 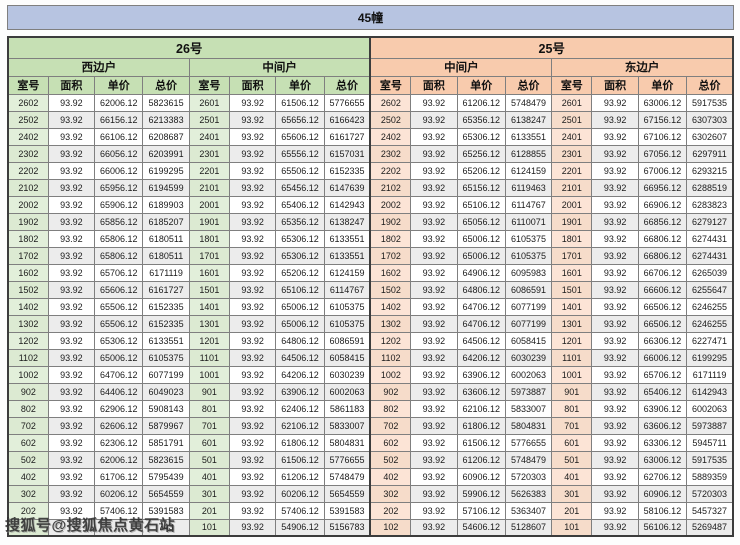 I want to click on unit-price-cell: 65856.12, so click(x=119, y=221).